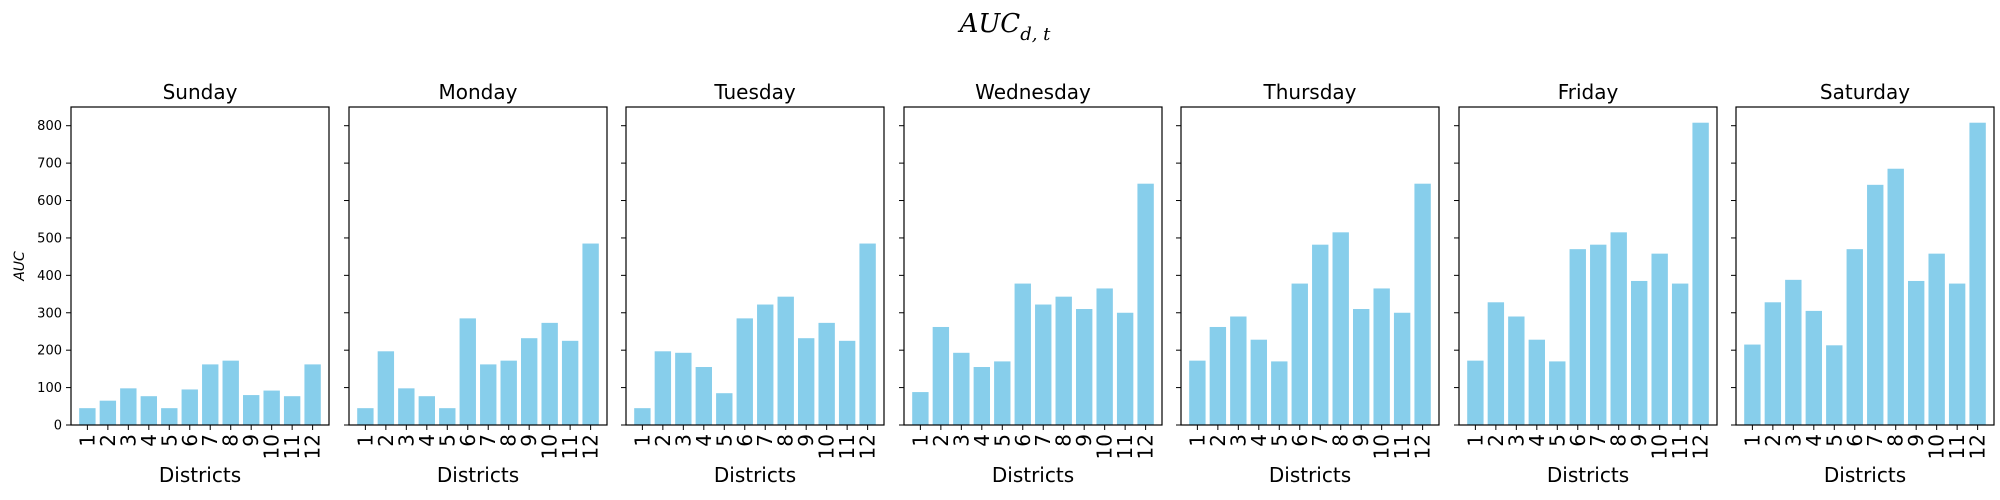 This screenshot has height=500, width=2000. I want to click on y-tick-label: 500, so click(49, 238).